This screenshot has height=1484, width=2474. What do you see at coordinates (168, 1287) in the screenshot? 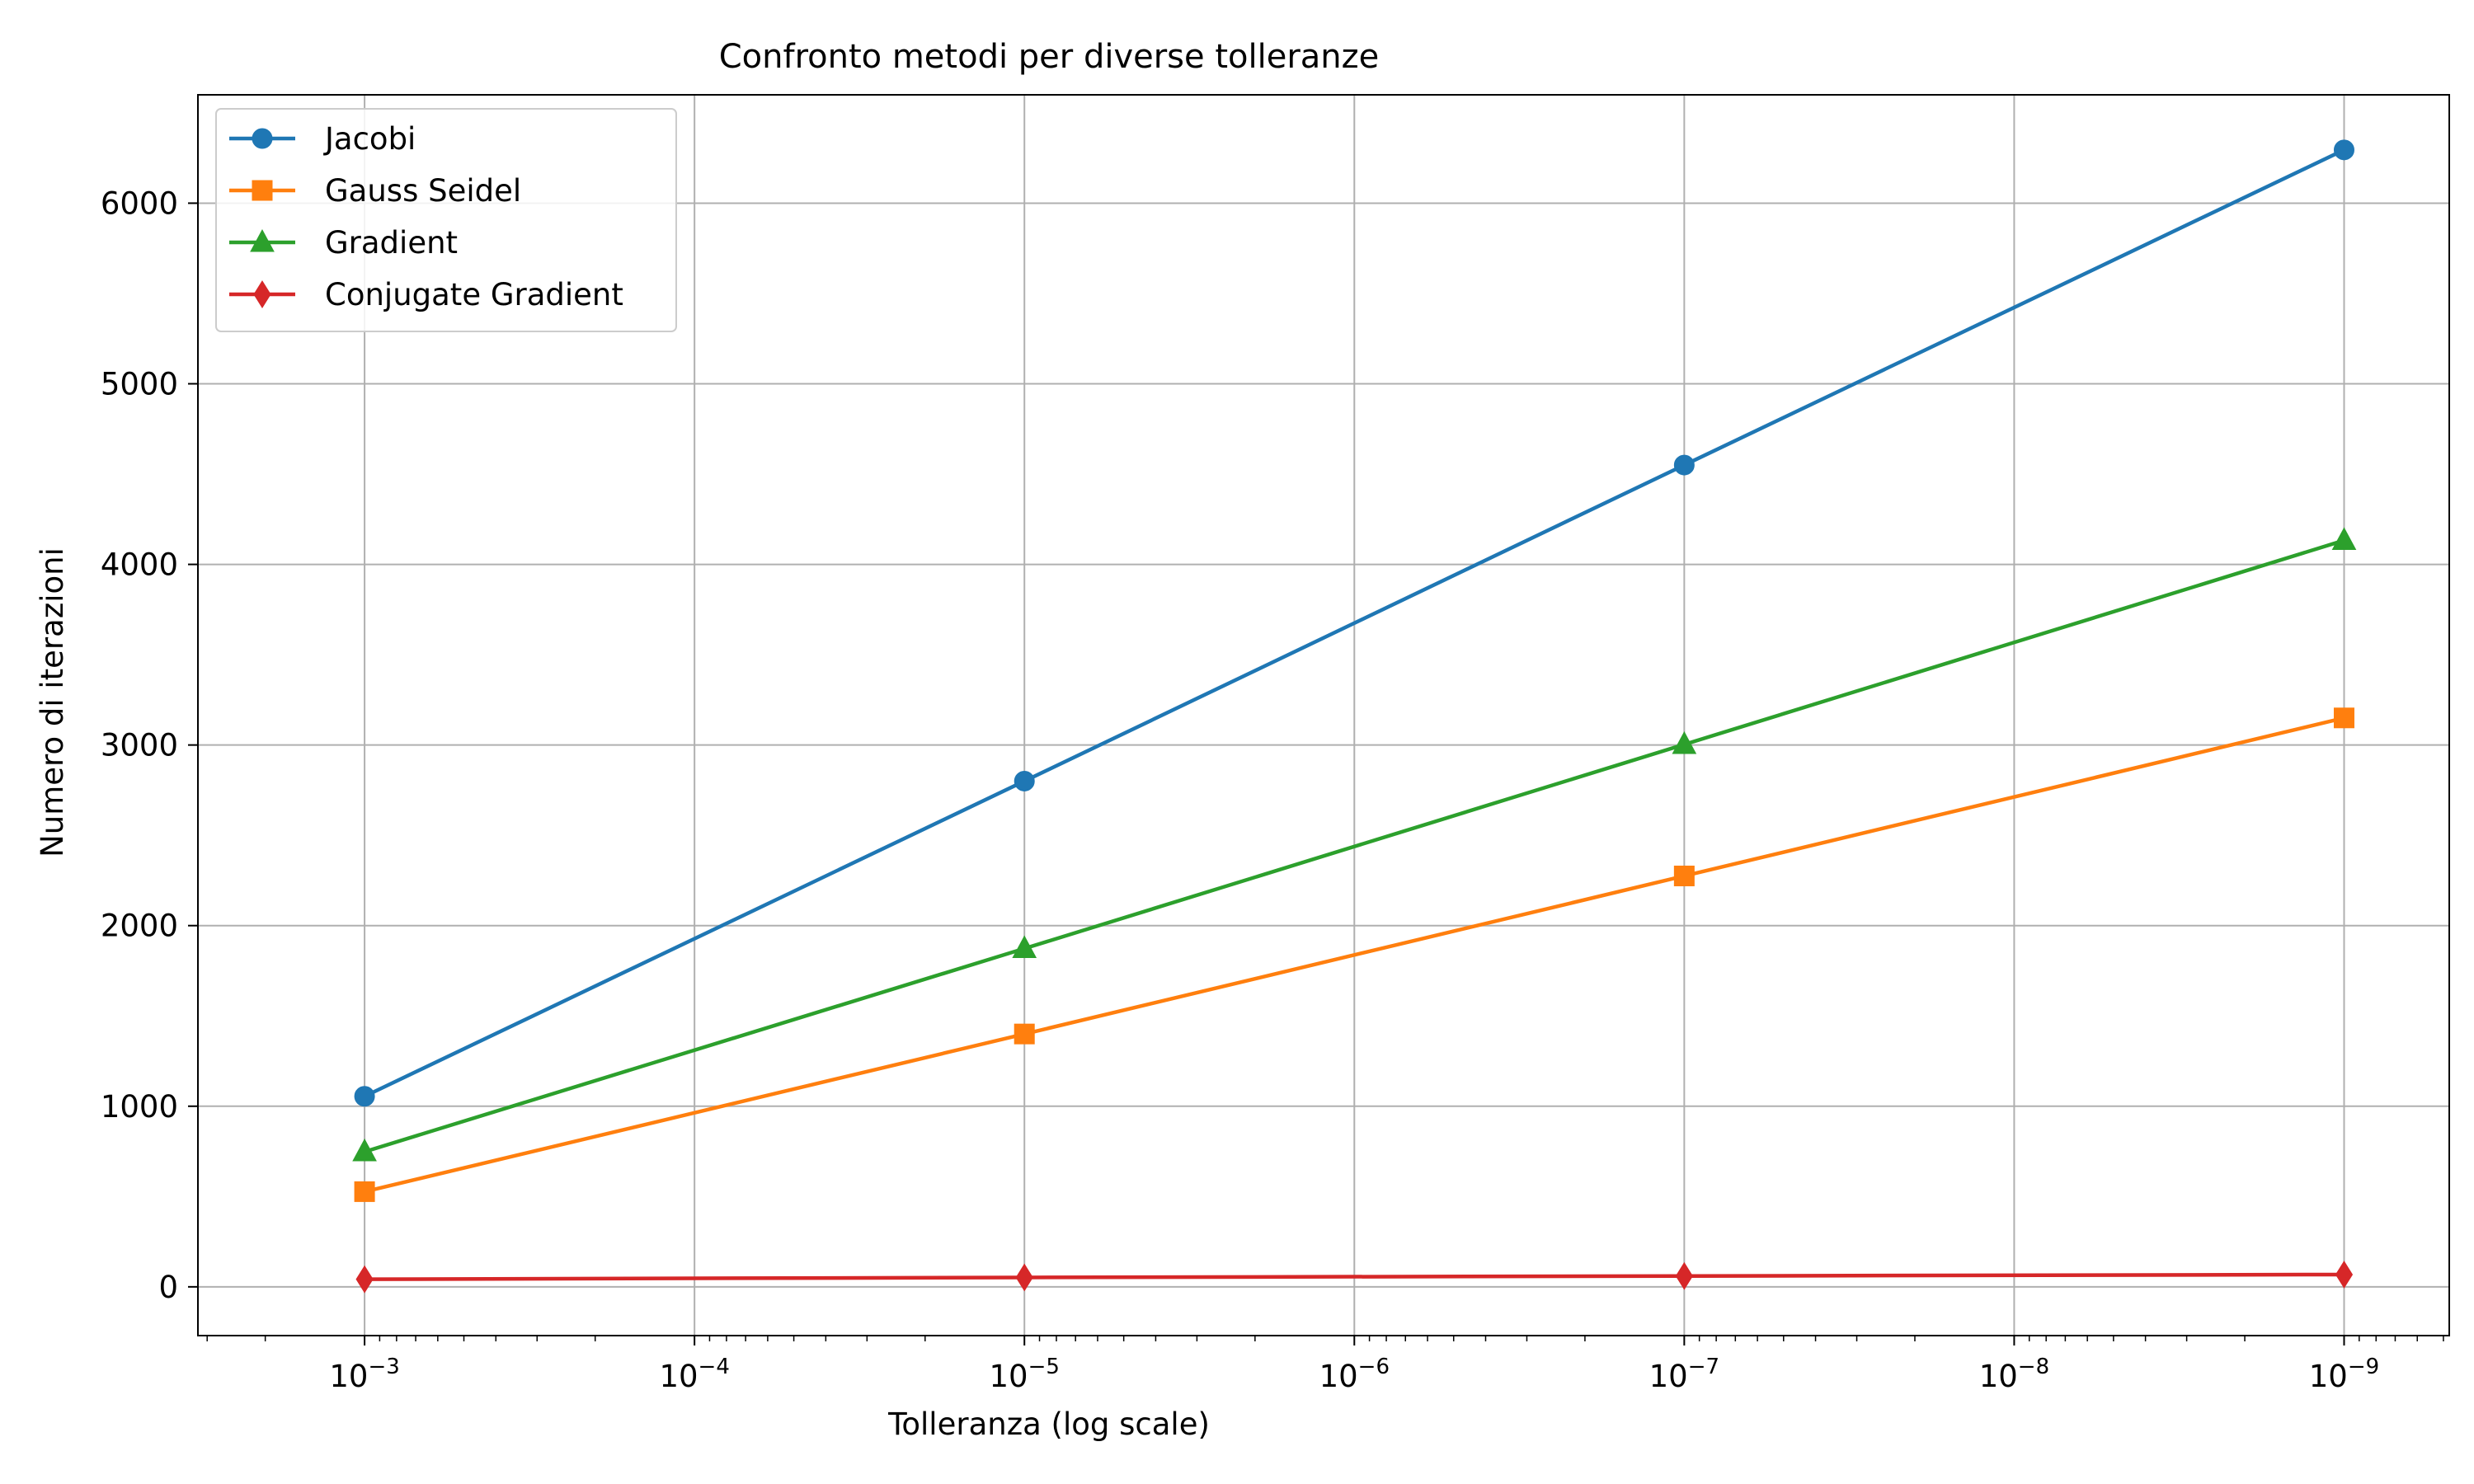
I see `y-tick-label: 0` at bounding box center [168, 1287].